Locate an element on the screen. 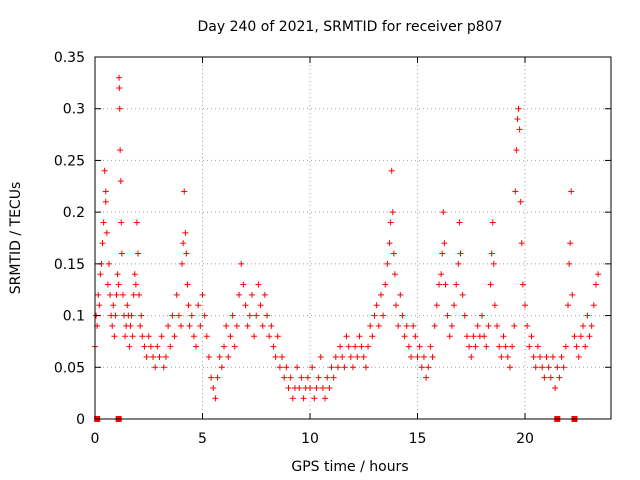 The height and width of the screenshot is (480, 640). x-tick-label: 5 is located at coordinates (202, 439).